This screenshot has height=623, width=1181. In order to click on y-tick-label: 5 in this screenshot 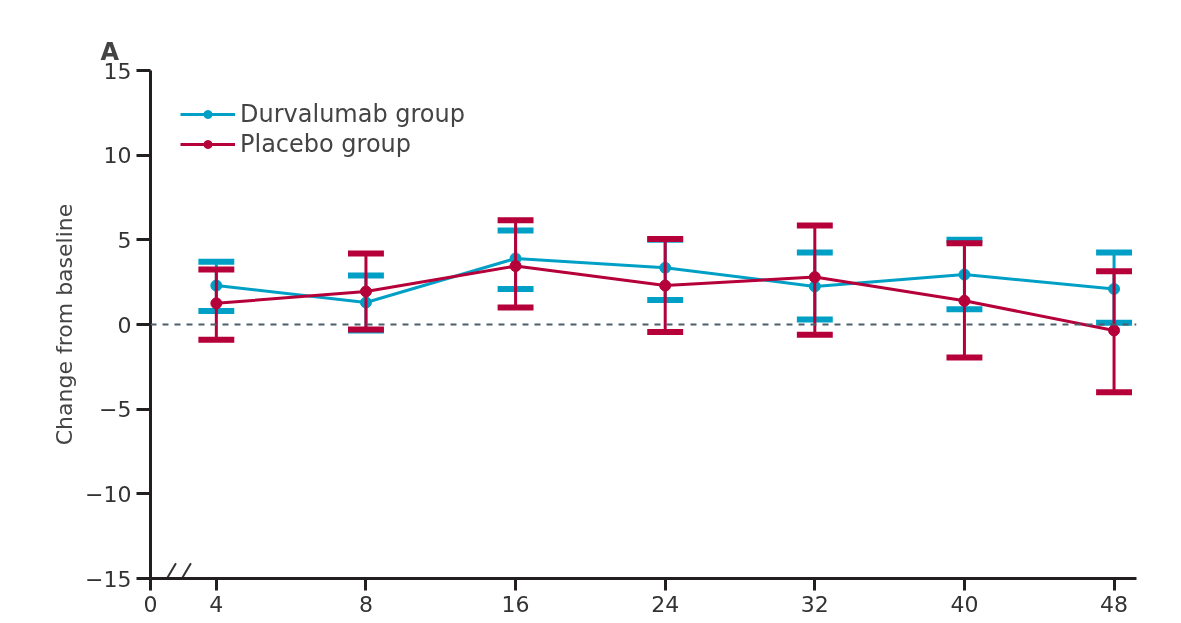, I will do `click(124, 240)`.